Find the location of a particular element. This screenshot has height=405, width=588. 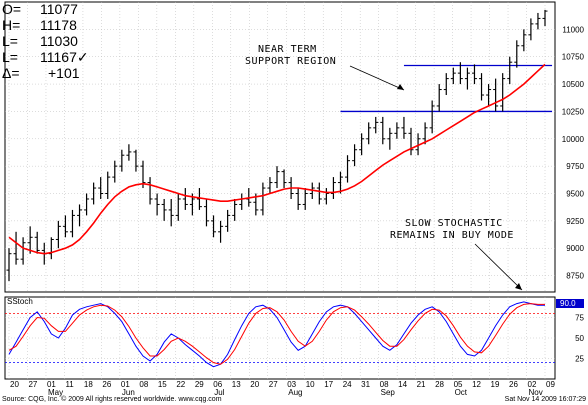

price-tick-label: 10250 is located at coordinates (573, 111).